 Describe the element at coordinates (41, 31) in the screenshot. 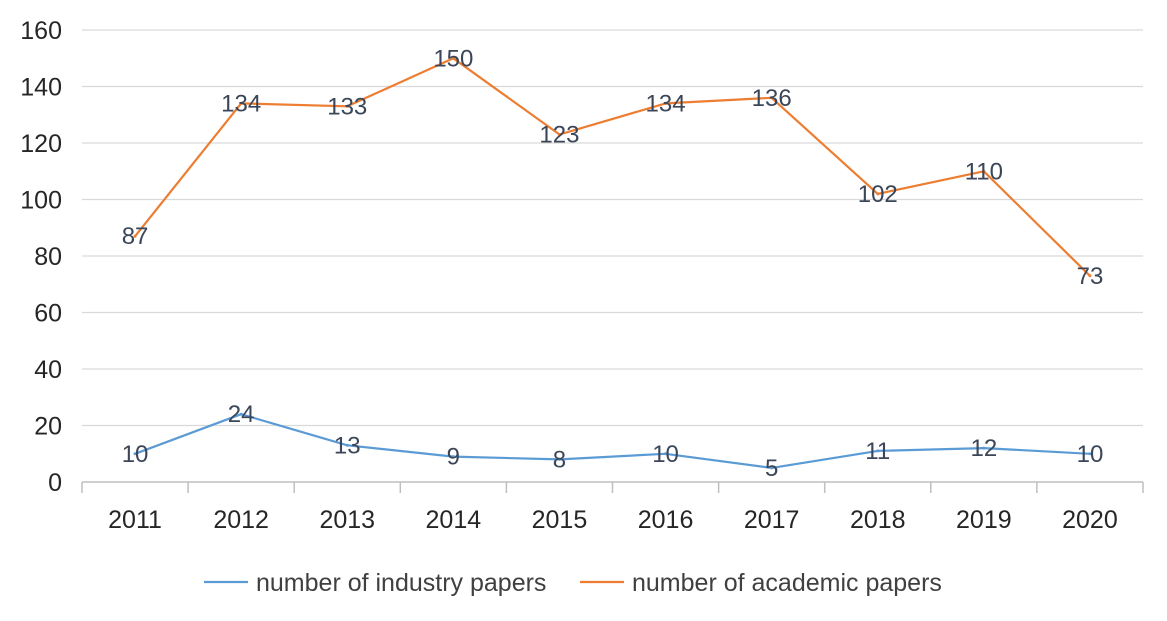

I see `y-tick-label: 160` at that location.